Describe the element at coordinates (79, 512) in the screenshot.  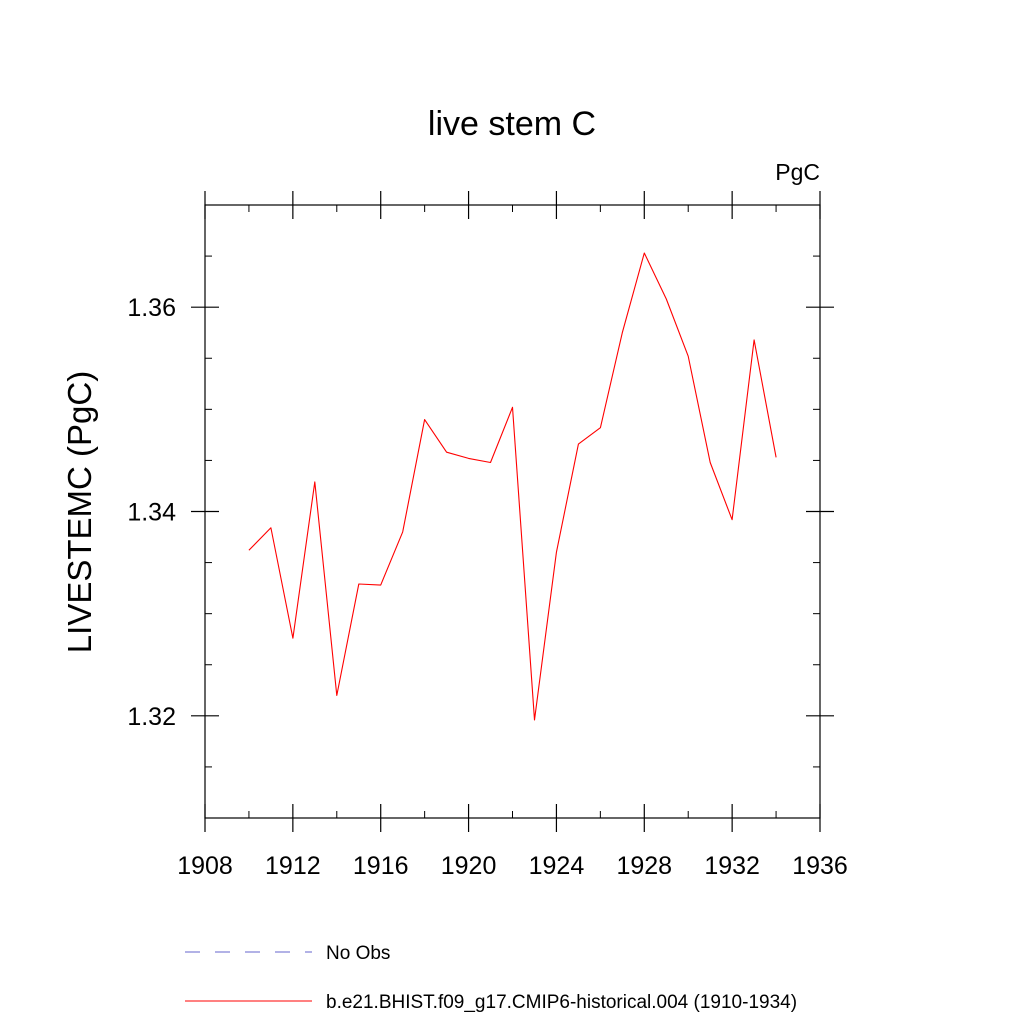
I see `y-axis-label: LIVESTEMC (PgC)` at that location.